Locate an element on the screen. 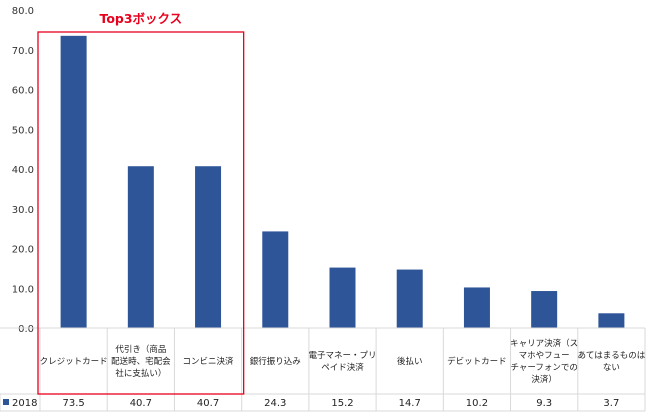 The width and height of the screenshot is (650, 417). x-tick-label-line: 決済） is located at coordinates (544, 379).